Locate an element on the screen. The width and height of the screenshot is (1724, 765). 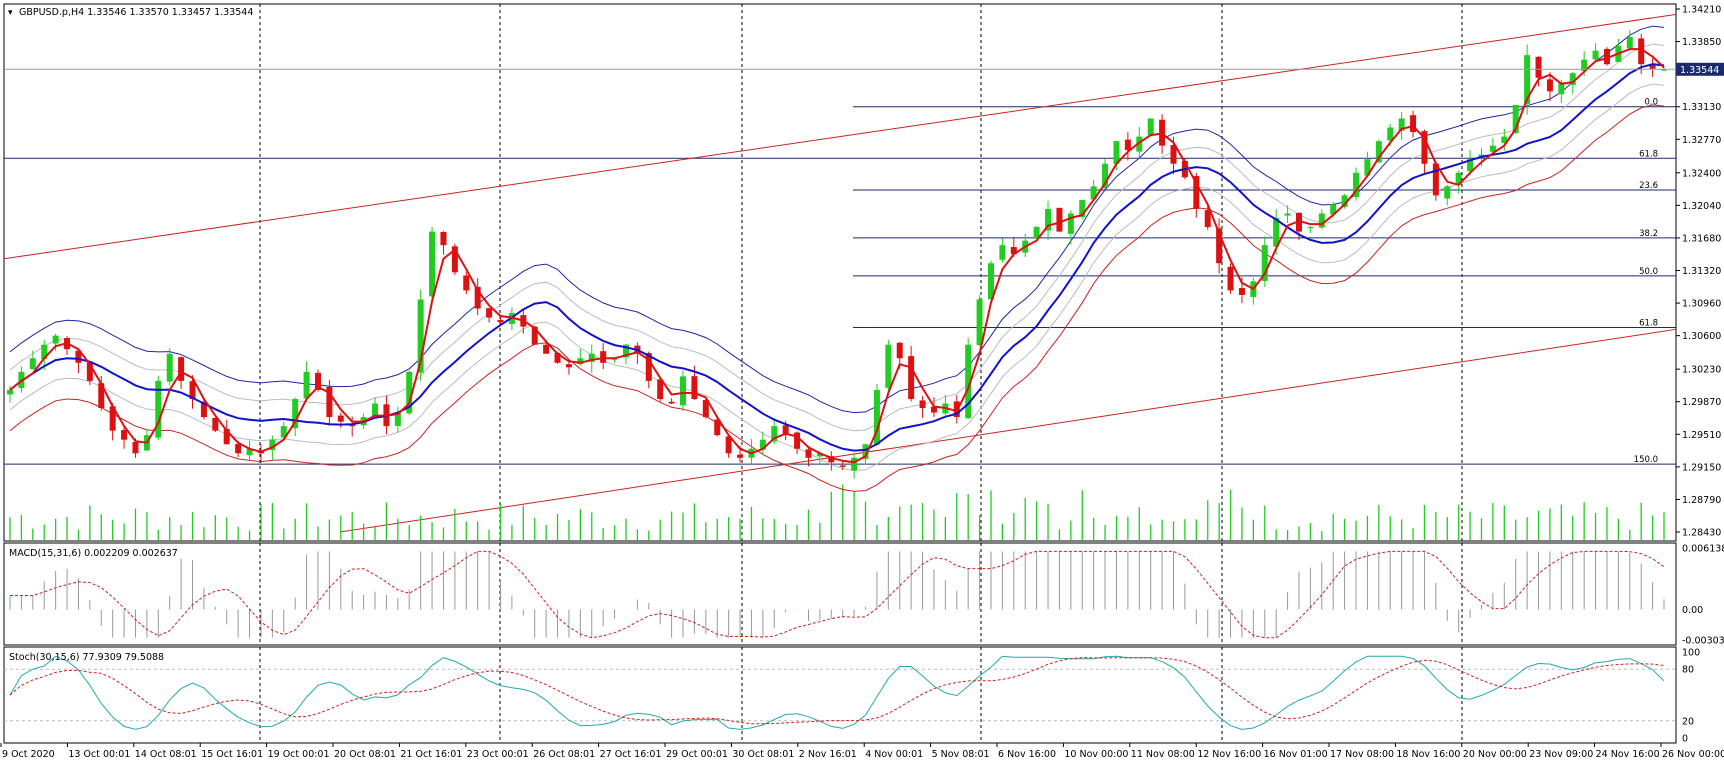
date-label: 12 Nov 16:00 is located at coordinates (1229, 754).